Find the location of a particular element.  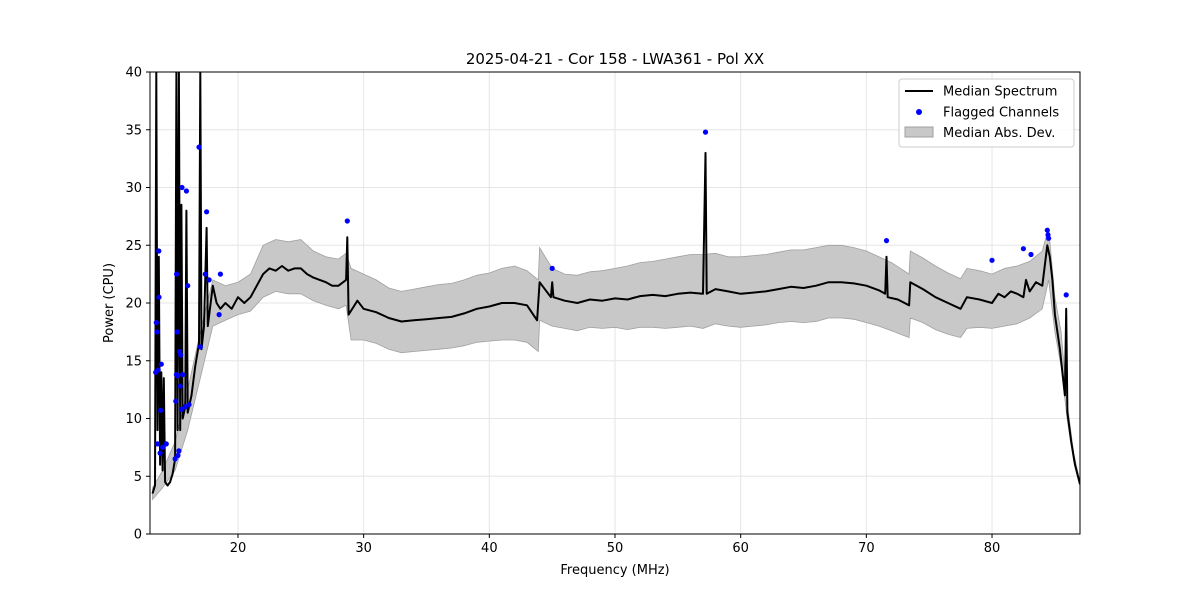

y-tick-label: 40 is located at coordinates (133, 73).